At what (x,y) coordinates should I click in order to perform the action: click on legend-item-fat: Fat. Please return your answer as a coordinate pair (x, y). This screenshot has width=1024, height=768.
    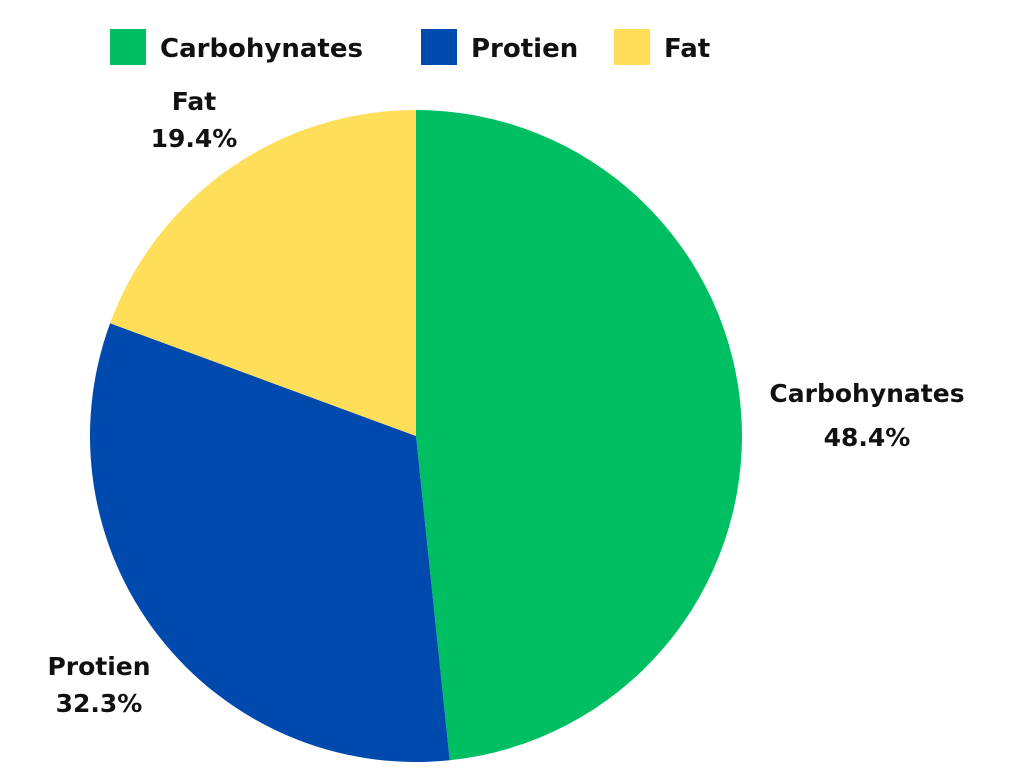
    Looking at the image, I should click on (662, 47).